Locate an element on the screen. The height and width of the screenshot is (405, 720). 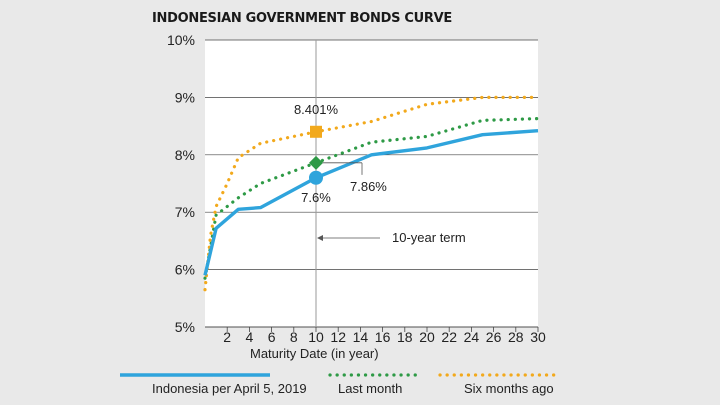
y-axis-ticks: 5% 6% 7% 8% 9% 10% is located at coordinates (181, 183).